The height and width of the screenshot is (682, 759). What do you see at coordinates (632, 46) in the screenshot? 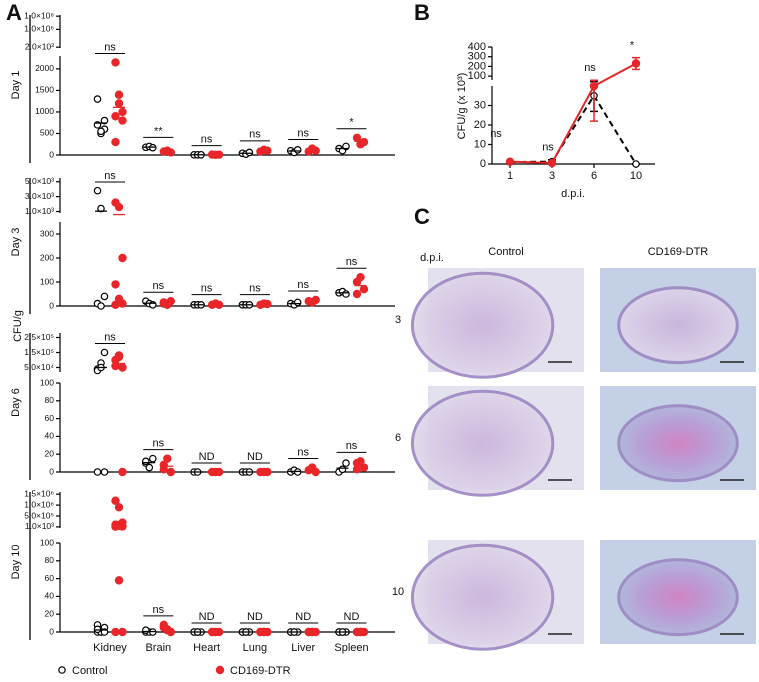
I see `significance-label: *` at bounding box center [632, 46].